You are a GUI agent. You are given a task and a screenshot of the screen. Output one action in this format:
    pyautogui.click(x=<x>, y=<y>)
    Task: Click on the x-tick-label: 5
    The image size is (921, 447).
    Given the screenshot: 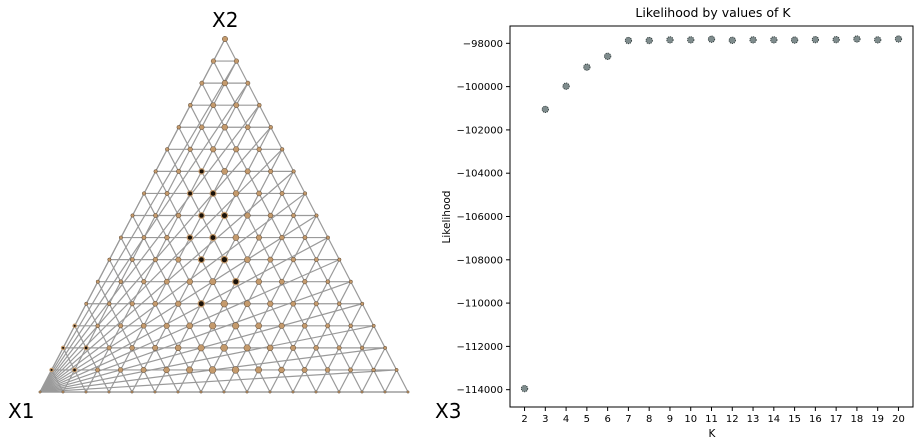 What is the action you would take?
    pyautogui.click(x=587, y=419)
    